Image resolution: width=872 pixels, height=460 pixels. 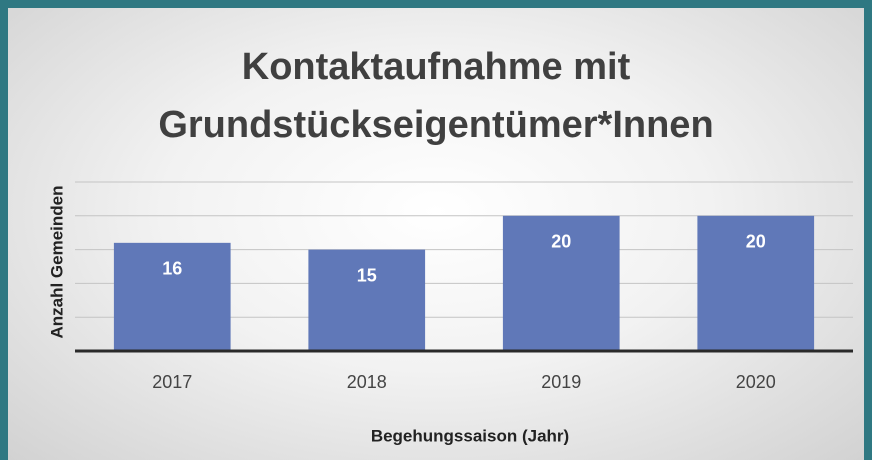 I want to click on x-tick-label: 2020, so click(x=756, y=382).